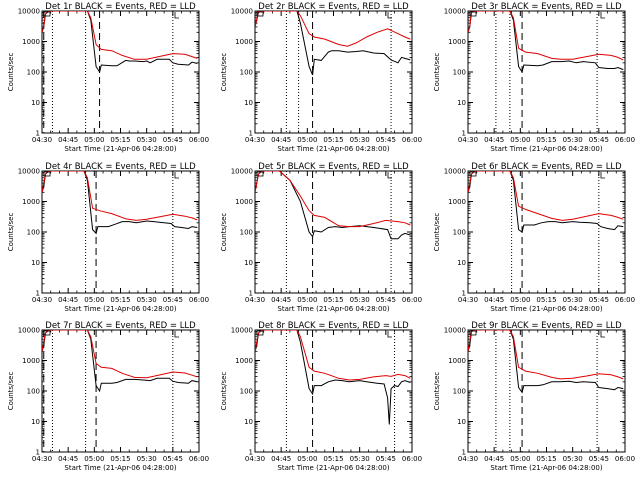 Image resolution: width=640 pixels, height=480 pixels. Describe the element at coordinates (333, 326) in the screenshot. I see `panel-title: Det 8r BLACK = Events, RED = LLD` at that location.